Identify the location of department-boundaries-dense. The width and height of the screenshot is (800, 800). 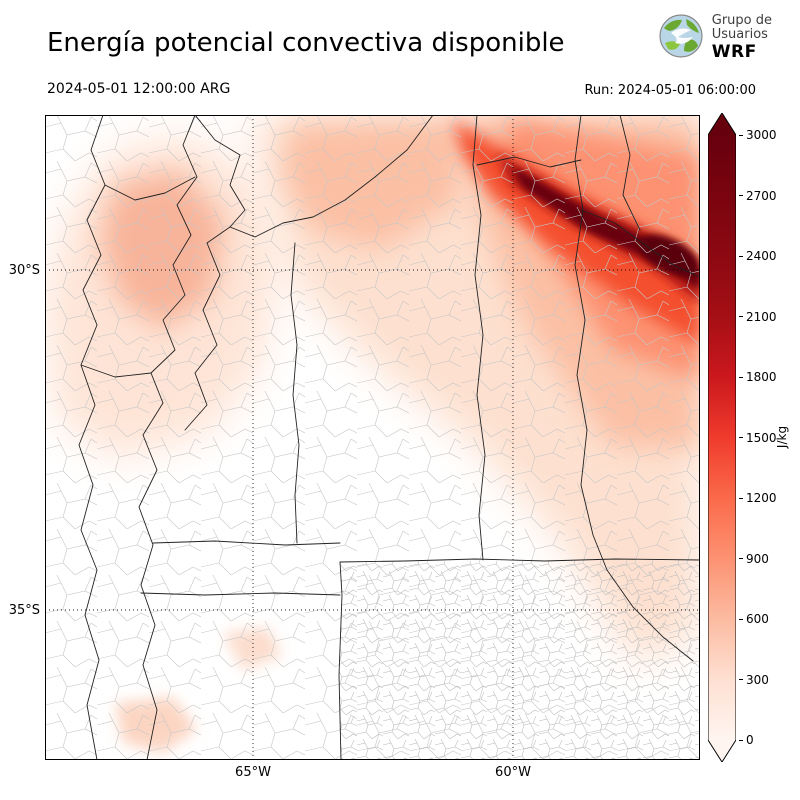
(519, 660).